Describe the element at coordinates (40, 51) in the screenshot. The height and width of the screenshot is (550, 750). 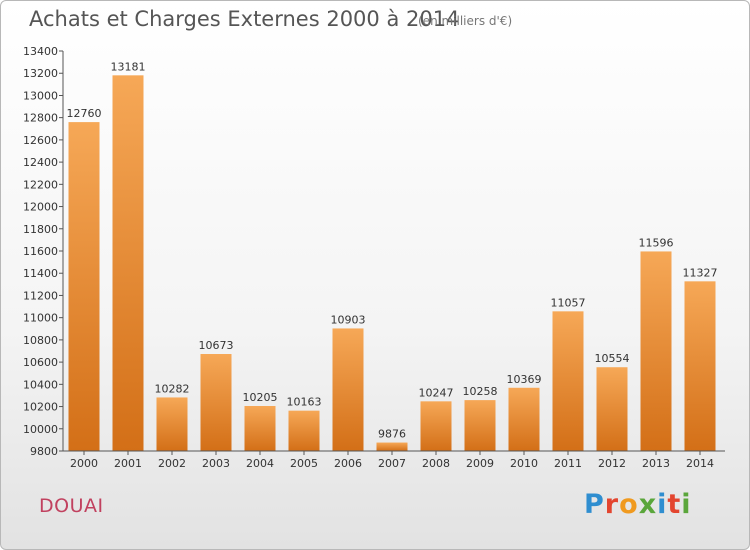
I see `y-tick-label: 13400` at that location.